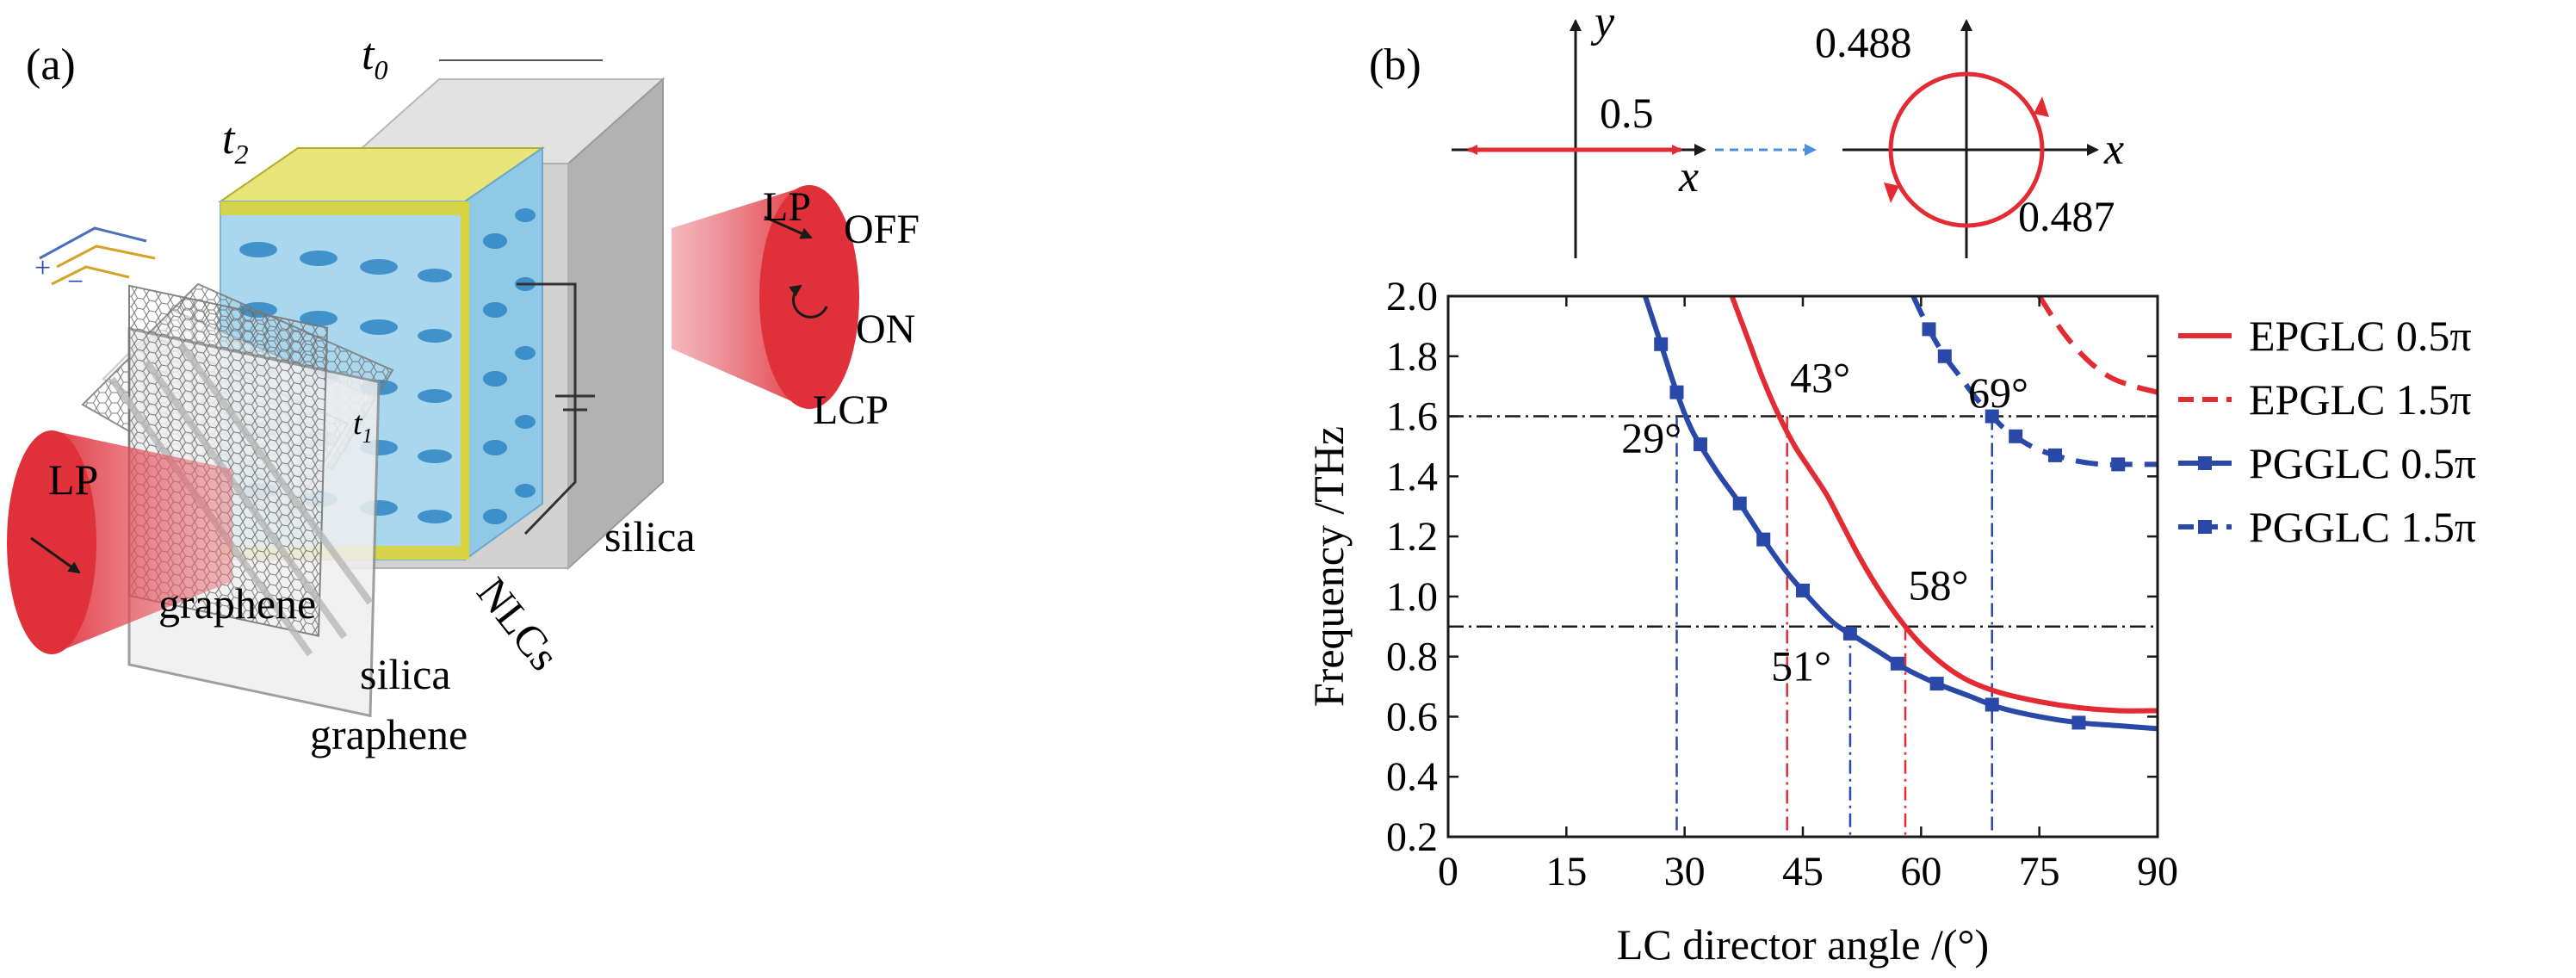  What do you see at coordinates (1921, 871) in the screenshot?
I see `x-tick-label: 60` at bounding box center [1921, 871].